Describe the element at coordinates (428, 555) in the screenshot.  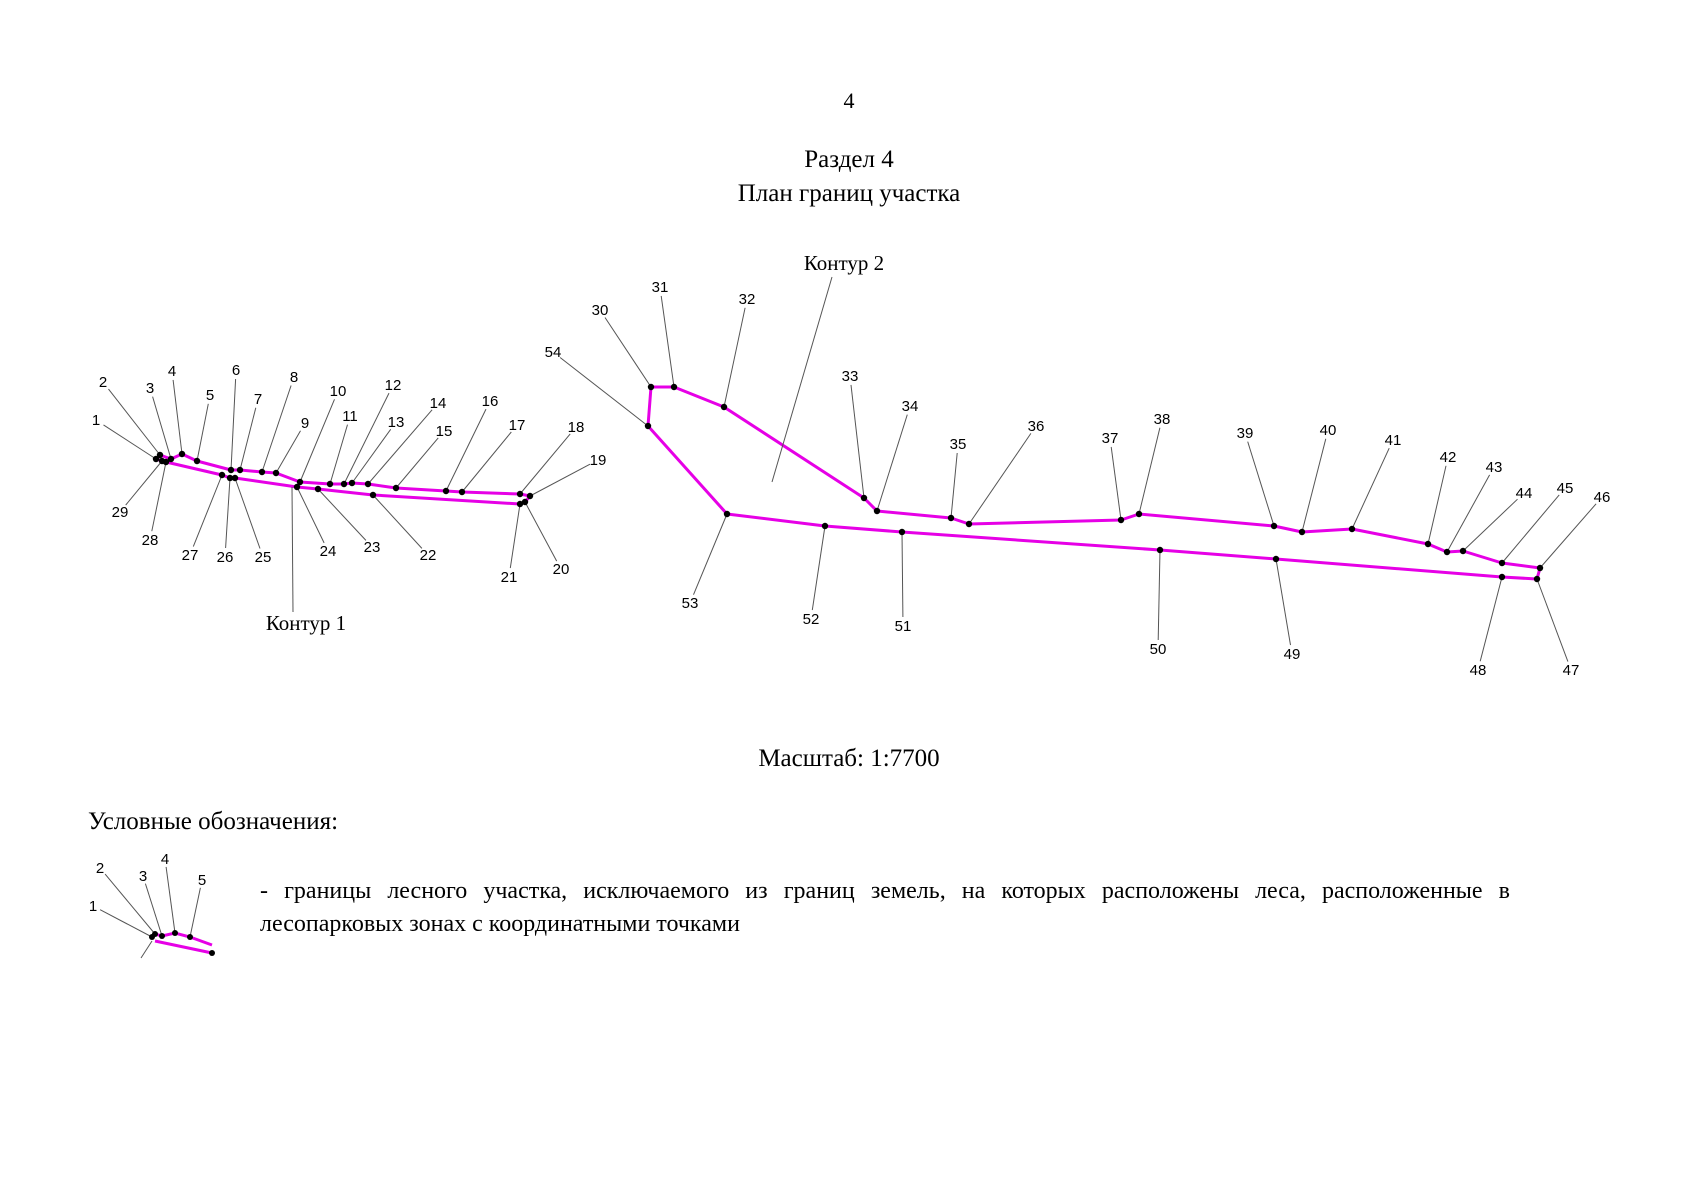
I see `point-label-22: 22` at that location.